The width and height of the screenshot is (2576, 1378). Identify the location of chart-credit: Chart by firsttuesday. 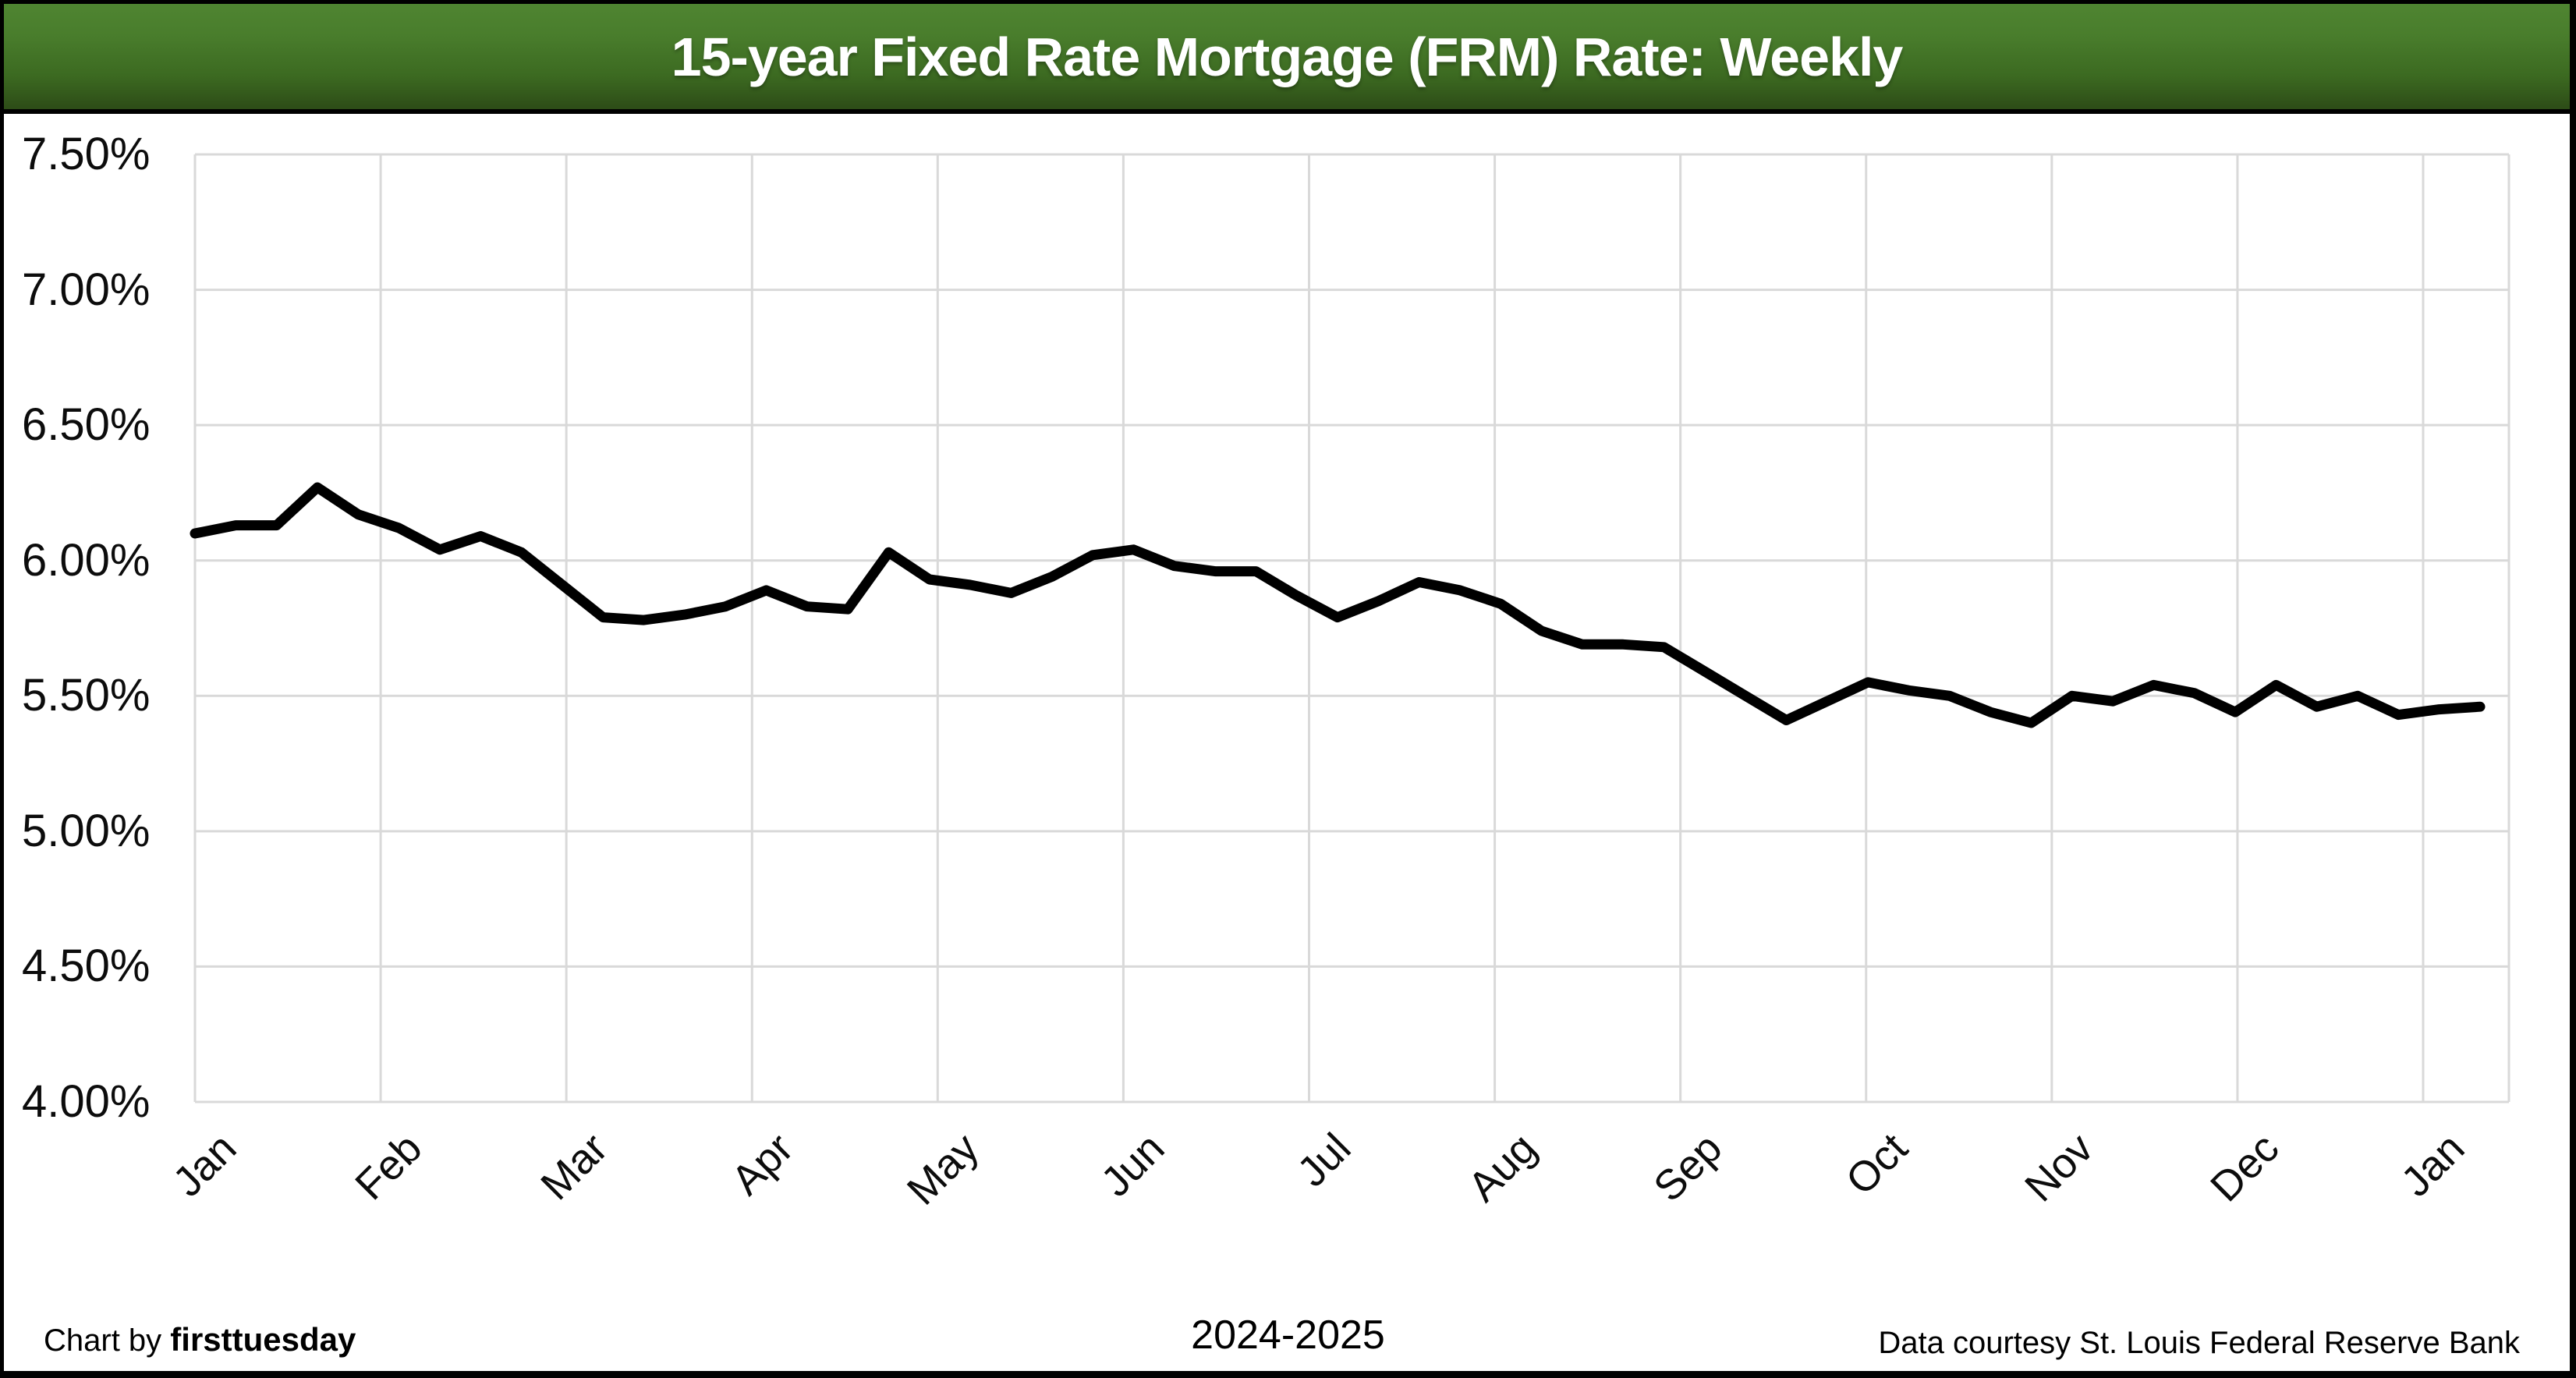
(200, 1340).